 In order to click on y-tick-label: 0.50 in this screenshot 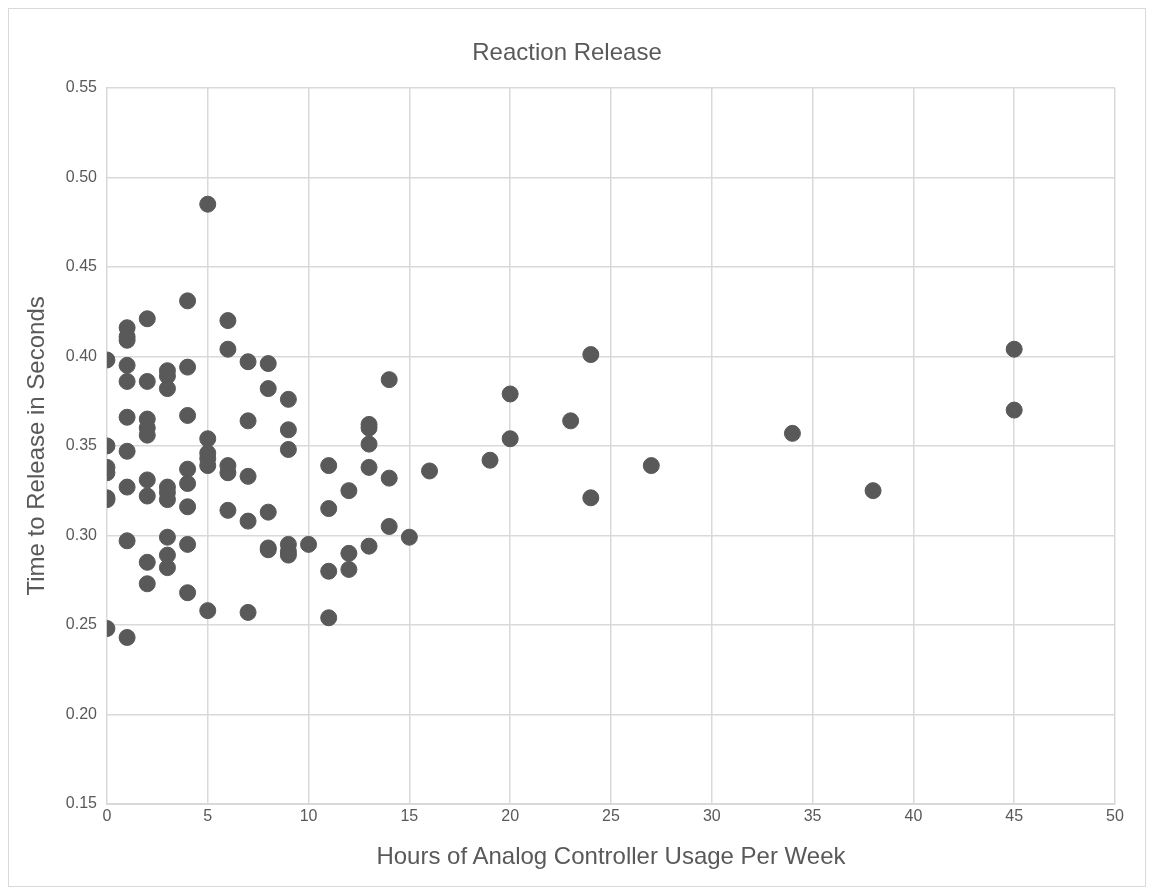, I will do `click(81, 176)`.